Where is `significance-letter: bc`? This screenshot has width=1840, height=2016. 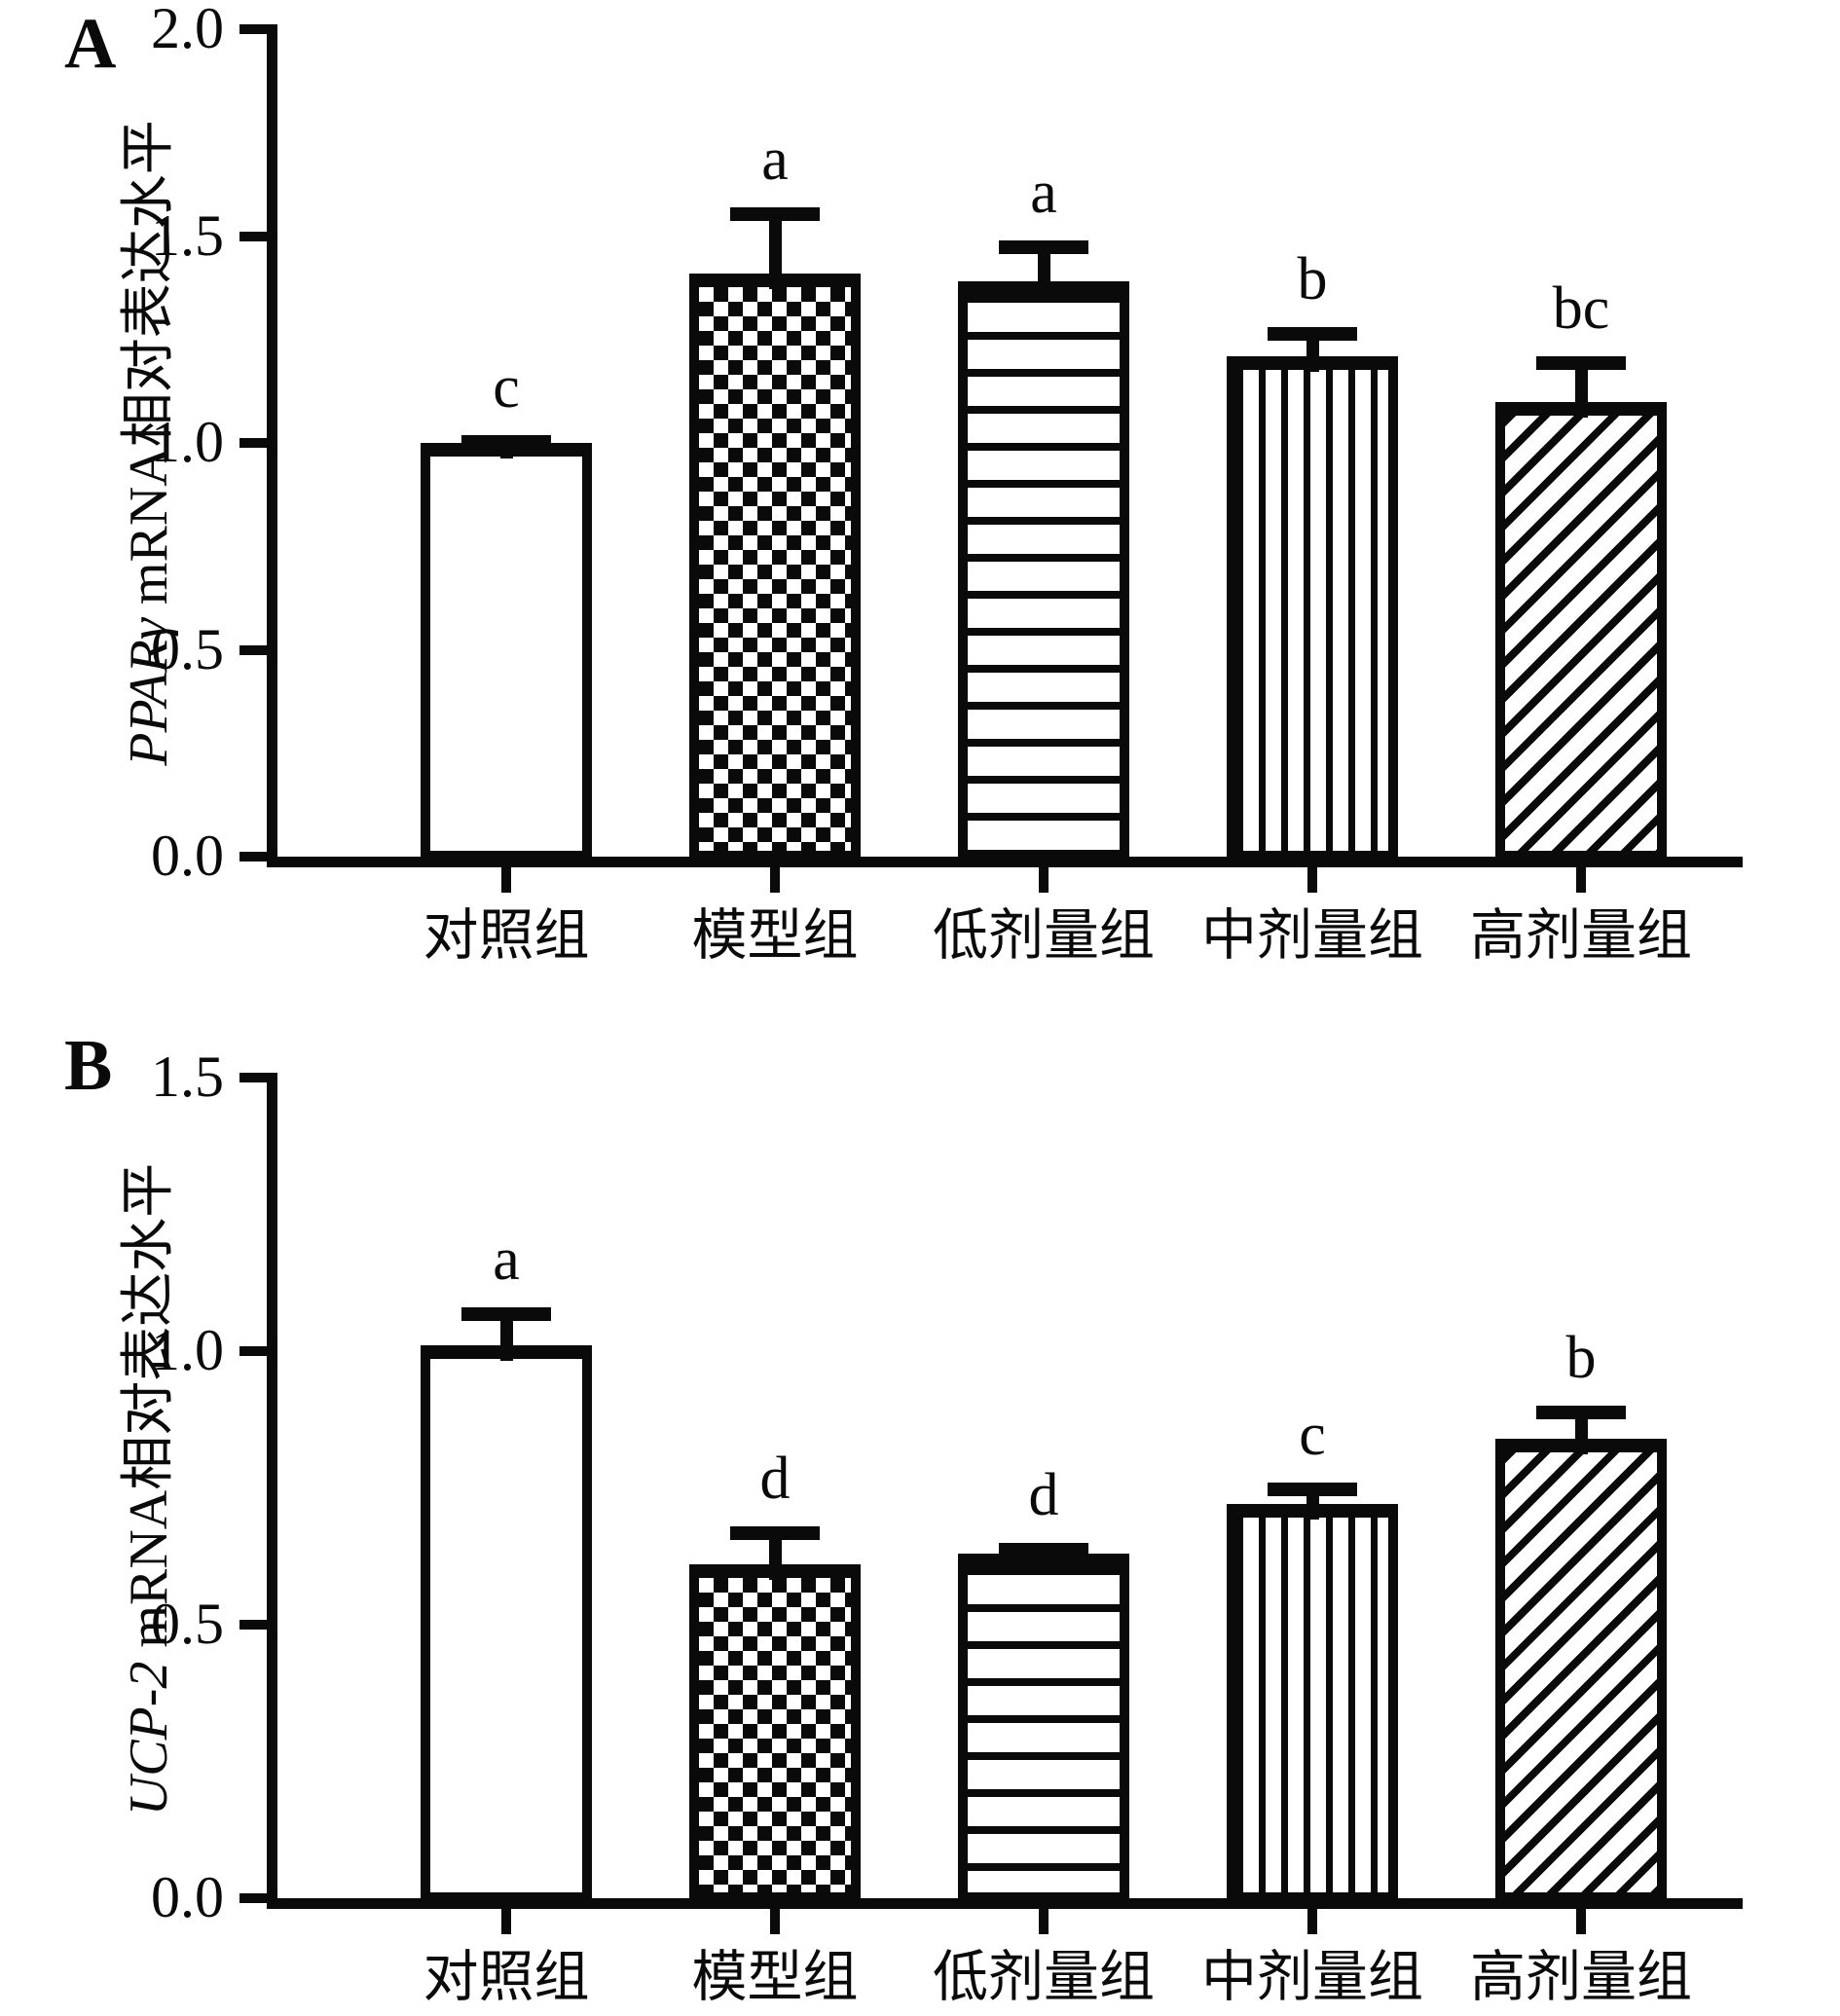 significance-letter: bc is located at coordinates (1581, 308).